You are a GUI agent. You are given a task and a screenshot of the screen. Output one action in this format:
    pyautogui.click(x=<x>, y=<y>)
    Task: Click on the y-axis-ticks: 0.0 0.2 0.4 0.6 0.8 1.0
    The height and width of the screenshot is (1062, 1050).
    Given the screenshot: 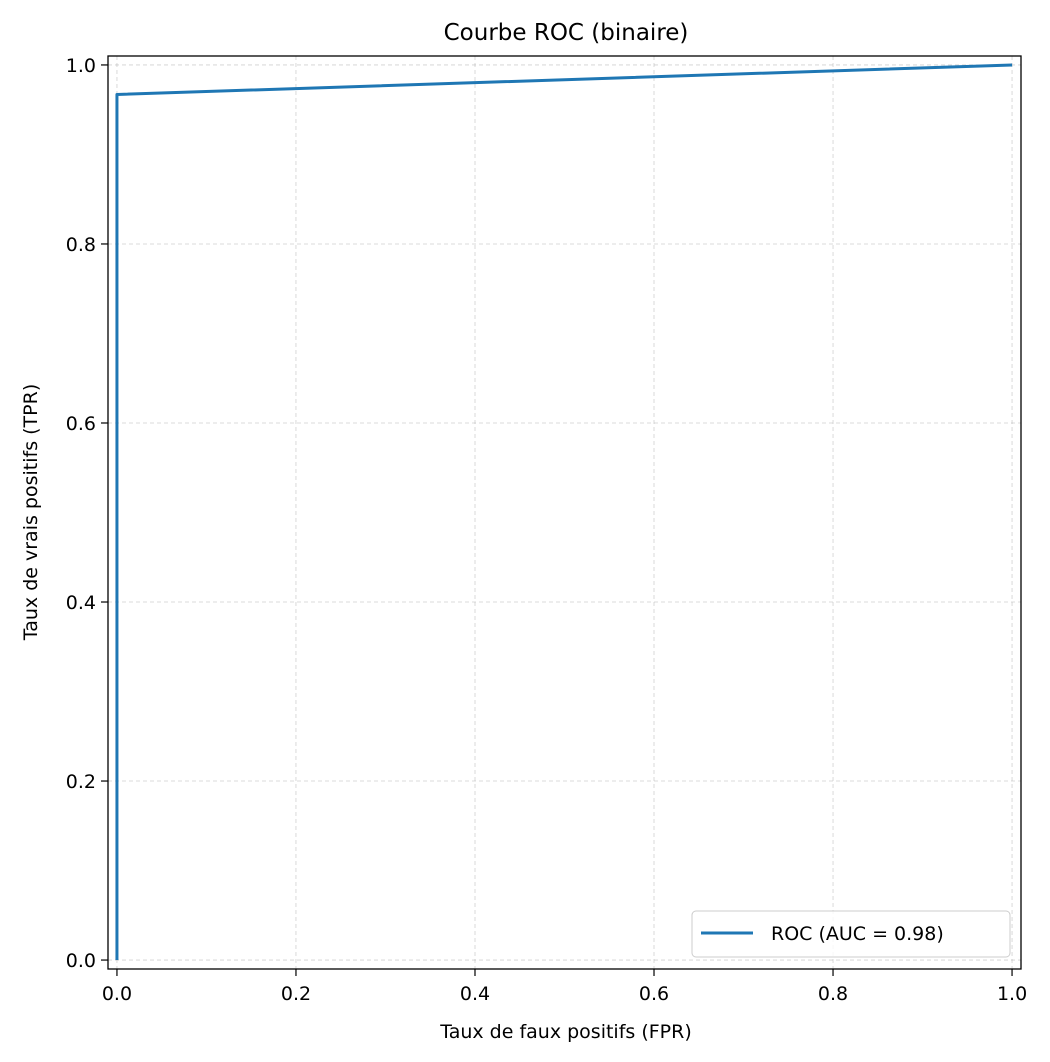 What is the action you would take?
    pyautogui.click(x=87, y=513)
    